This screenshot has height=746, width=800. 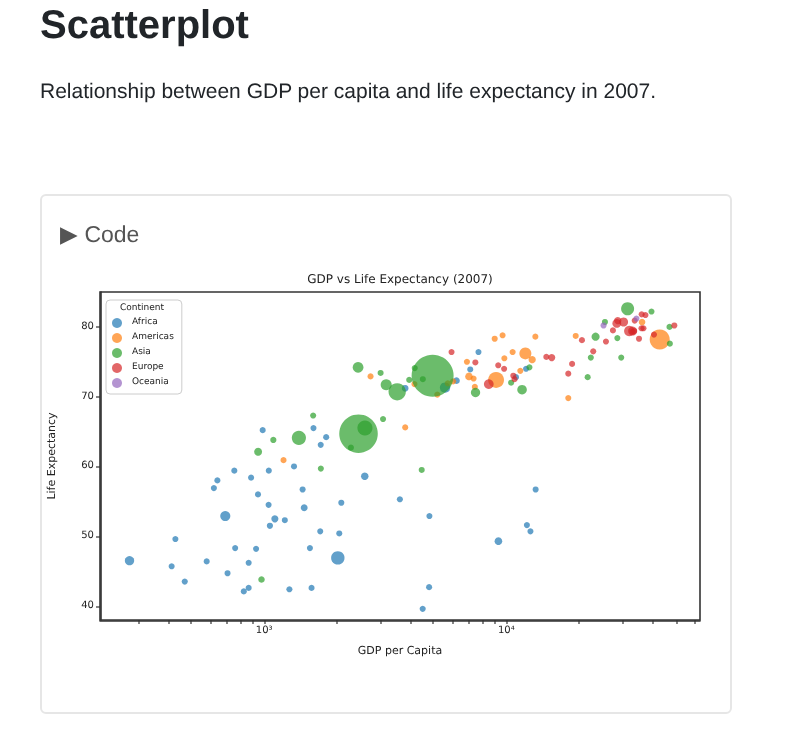 I want to click on text: Relationship between GDP per capita and life expectancy in 2007., so click(x=348, y=92).